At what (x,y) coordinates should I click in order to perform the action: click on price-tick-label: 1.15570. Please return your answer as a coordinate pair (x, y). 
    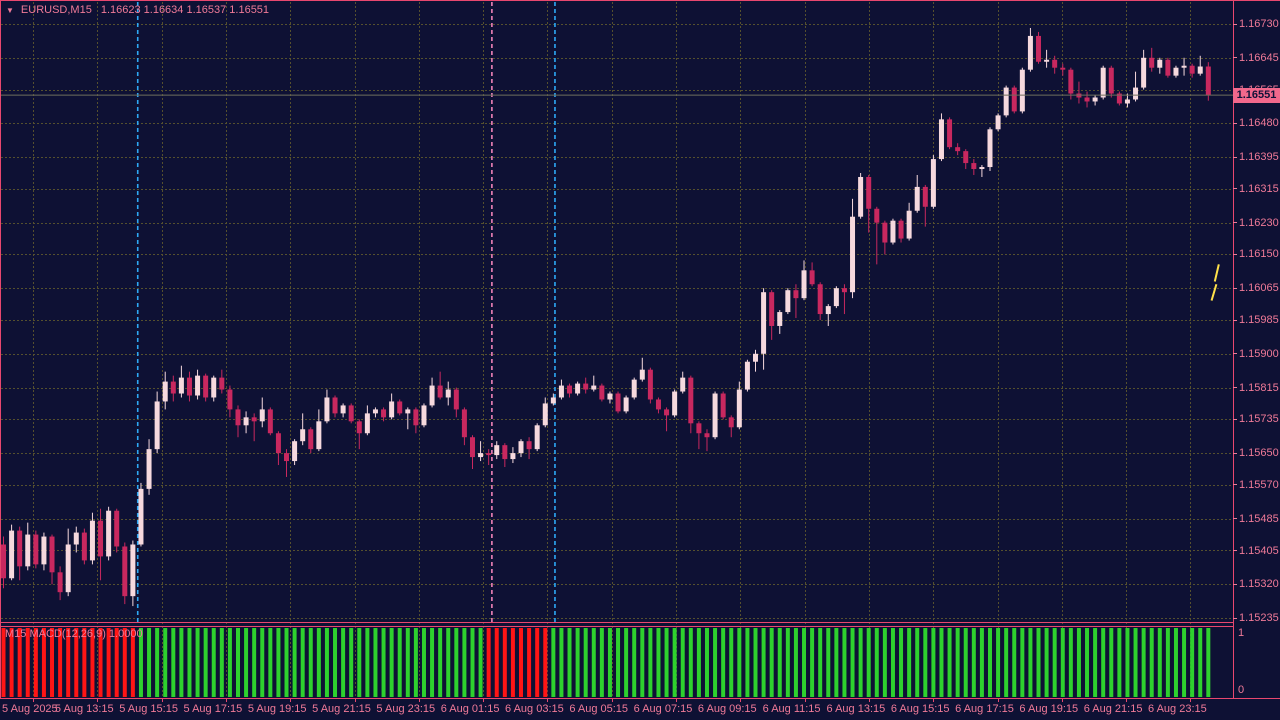
    Looking at the image, I should click on (1259, 484).